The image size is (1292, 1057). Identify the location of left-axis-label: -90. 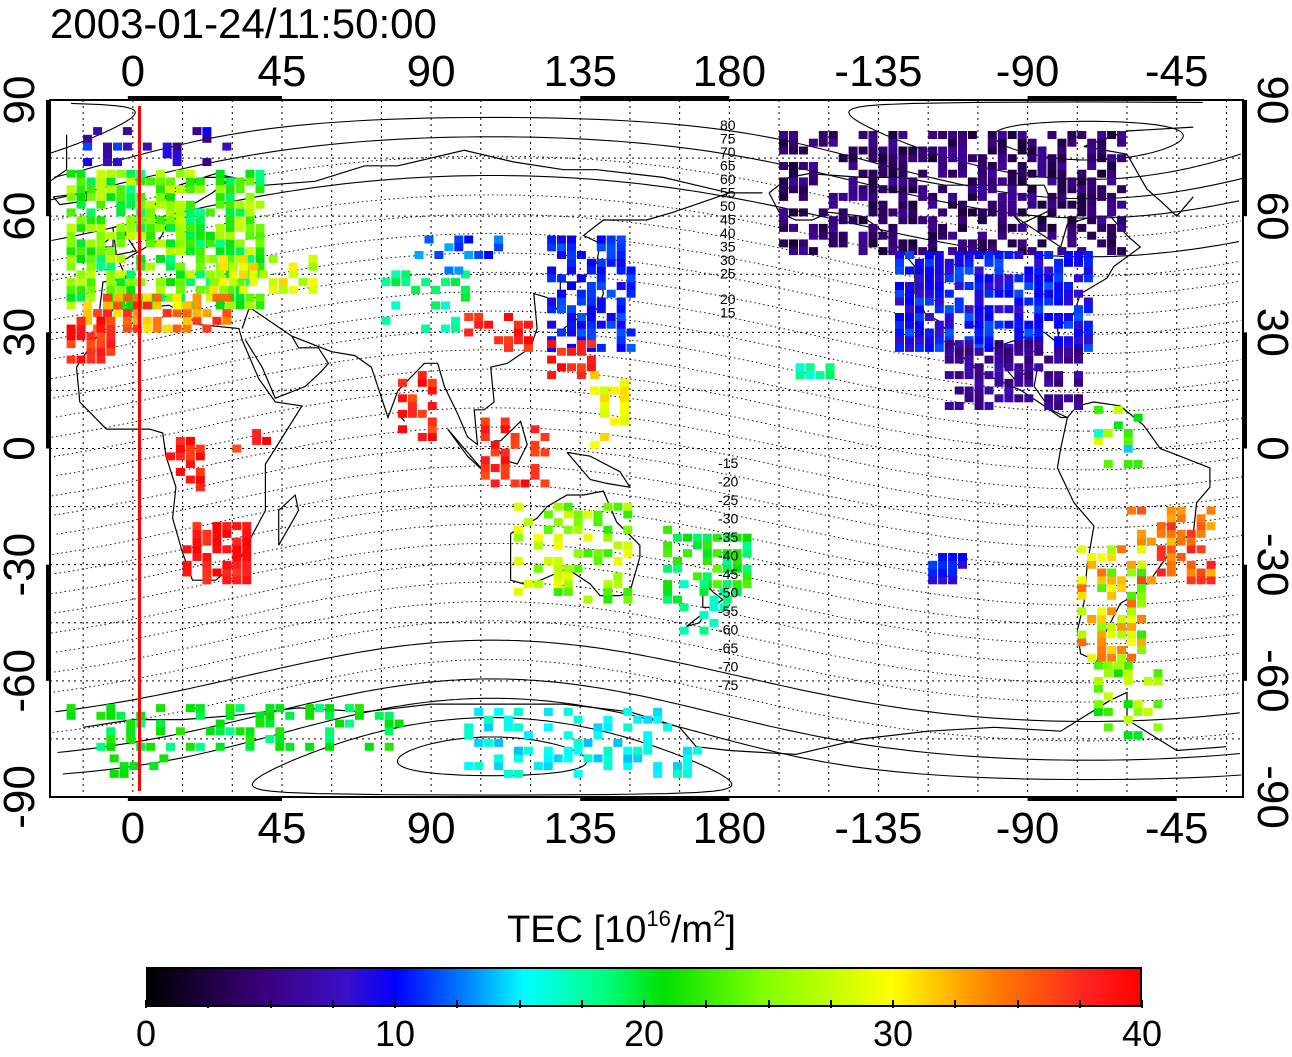
(22, 797).